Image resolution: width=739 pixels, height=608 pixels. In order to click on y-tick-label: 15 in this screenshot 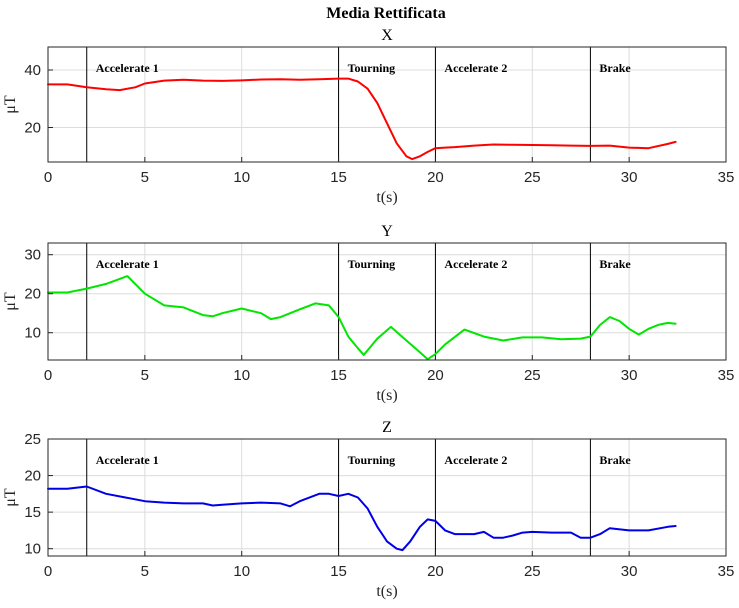, I will do `click(32, 512)`.